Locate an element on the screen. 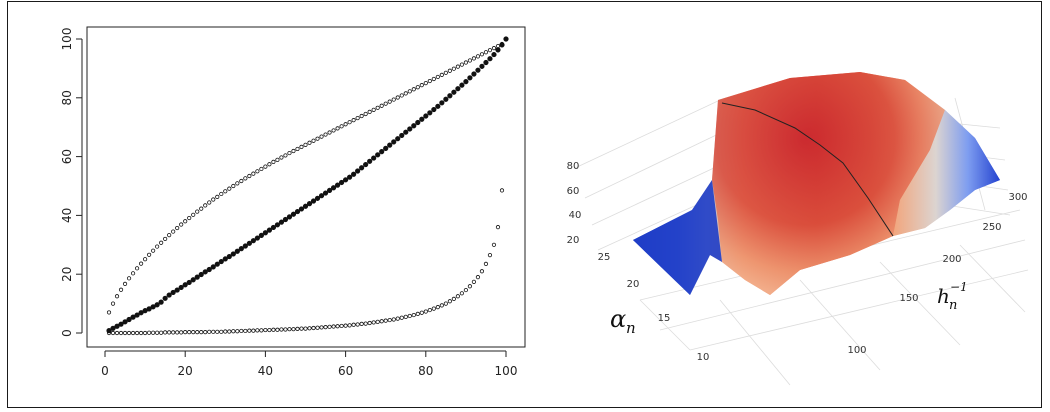 This screenshot has height=412, width=1050. x-tick-label: 20 is located at coordinates (185, 371).